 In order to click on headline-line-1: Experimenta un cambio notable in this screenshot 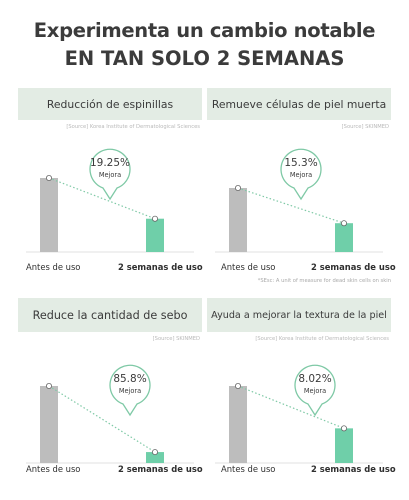, I will do `click(204, 30)`.